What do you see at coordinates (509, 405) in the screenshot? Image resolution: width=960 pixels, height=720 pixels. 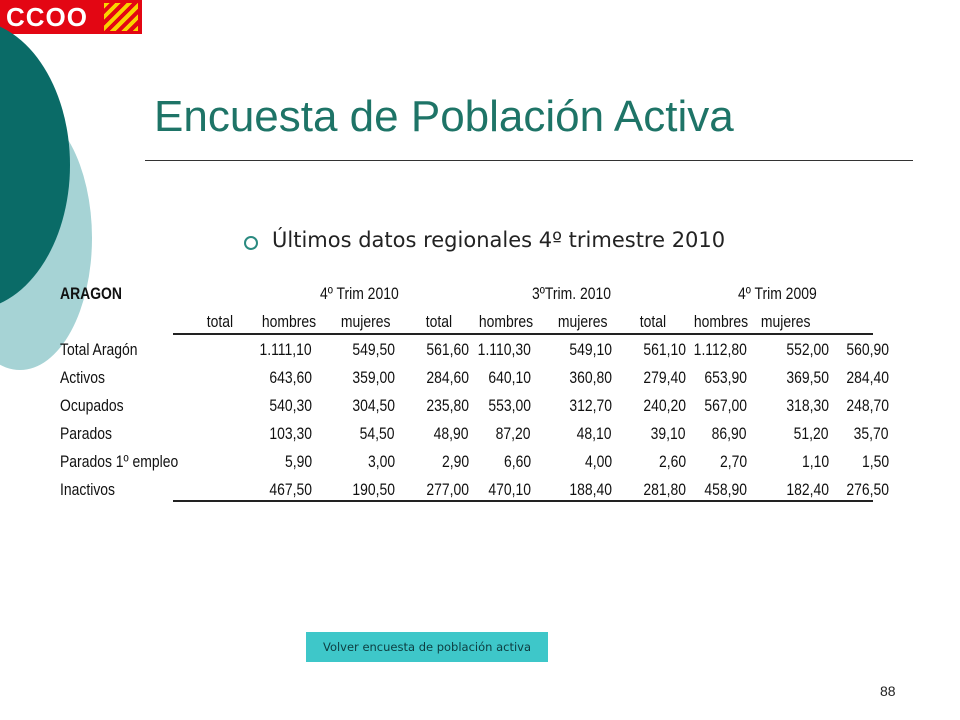 I see `table-cell: 553,00` at bounding box center [509, 405].